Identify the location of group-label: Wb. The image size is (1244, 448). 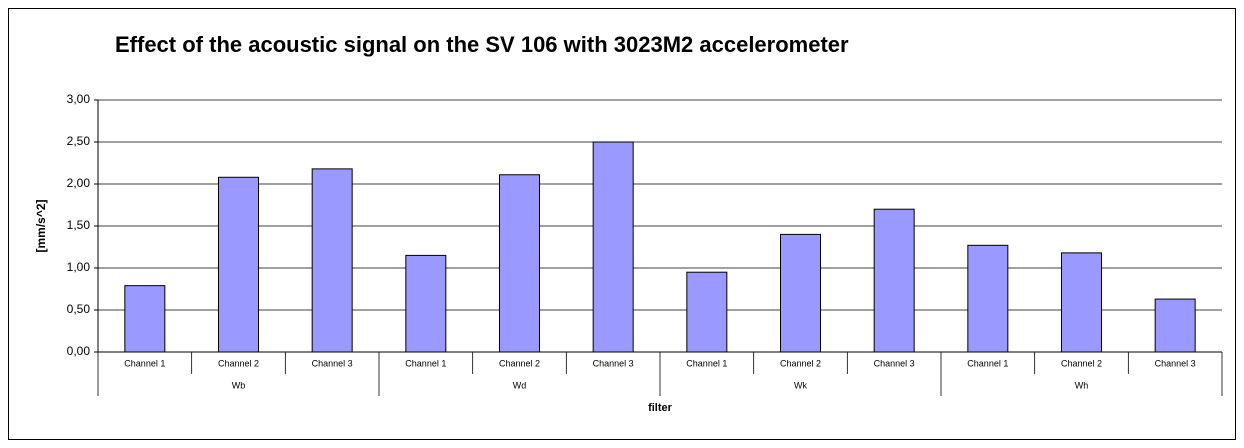
(239, 385).